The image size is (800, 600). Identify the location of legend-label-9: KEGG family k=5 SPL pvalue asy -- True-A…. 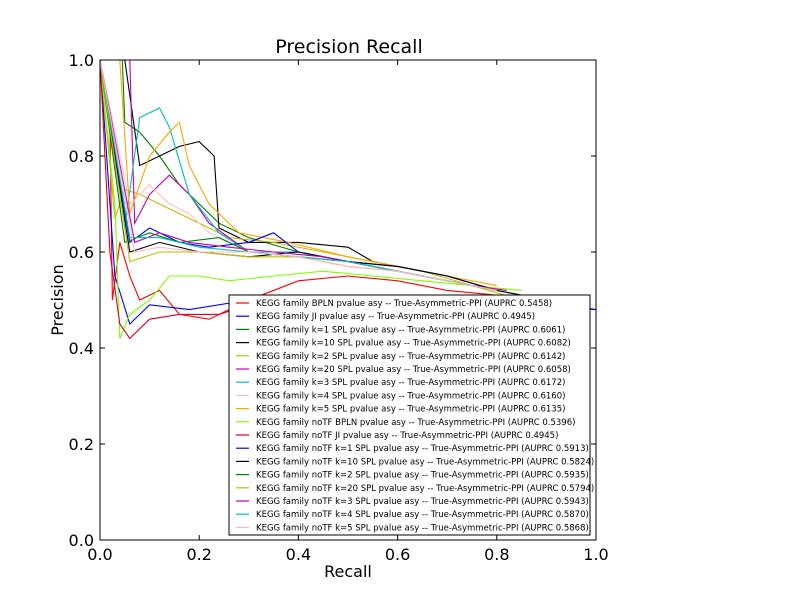
(410, 410).